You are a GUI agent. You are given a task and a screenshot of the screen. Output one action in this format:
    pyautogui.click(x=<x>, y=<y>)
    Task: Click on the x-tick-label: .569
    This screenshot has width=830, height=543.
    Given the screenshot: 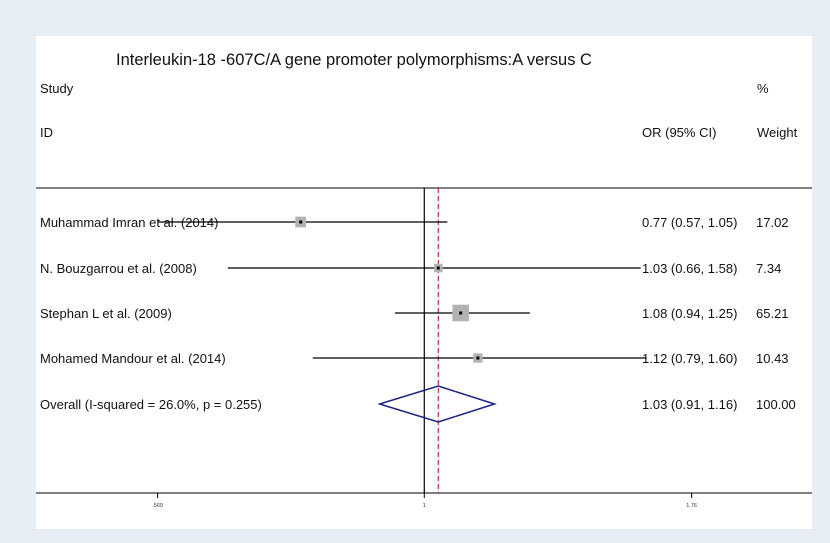 What is the action you would take?
    pyautogui.click(x=157, y=506)
    